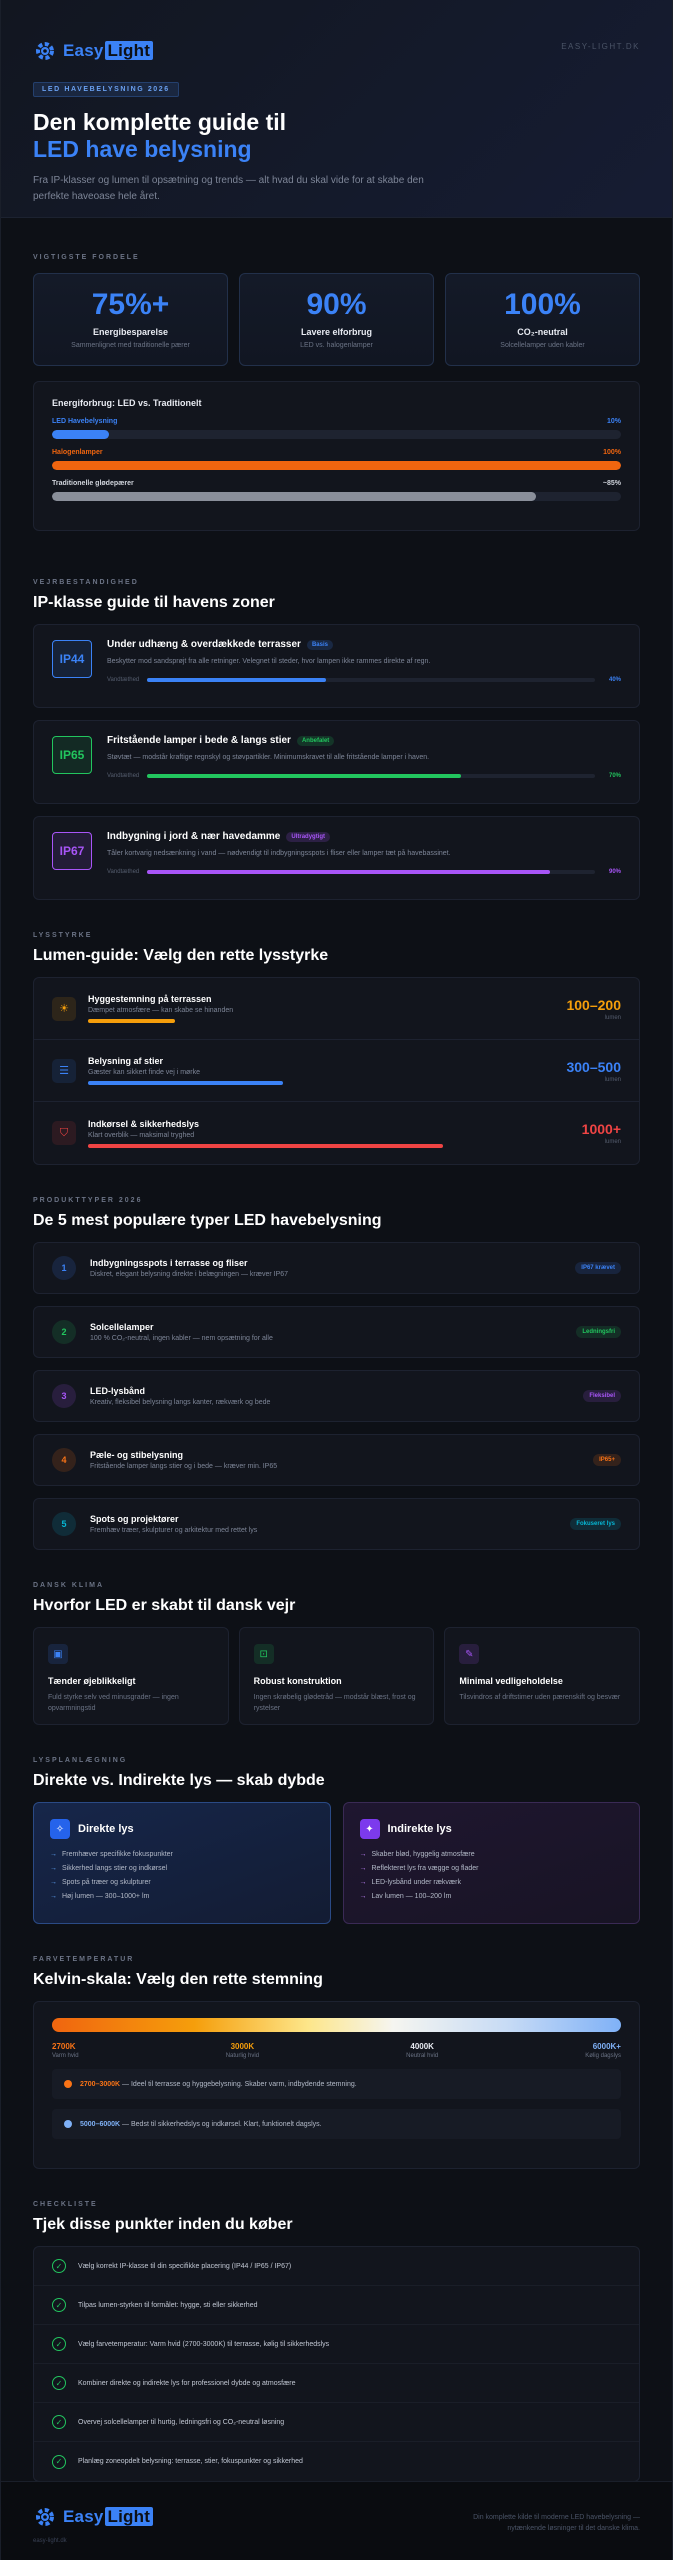  Describe the element at coordinates (45, 2517) in the screenshot. I see `gear-logo-icon` at that location.